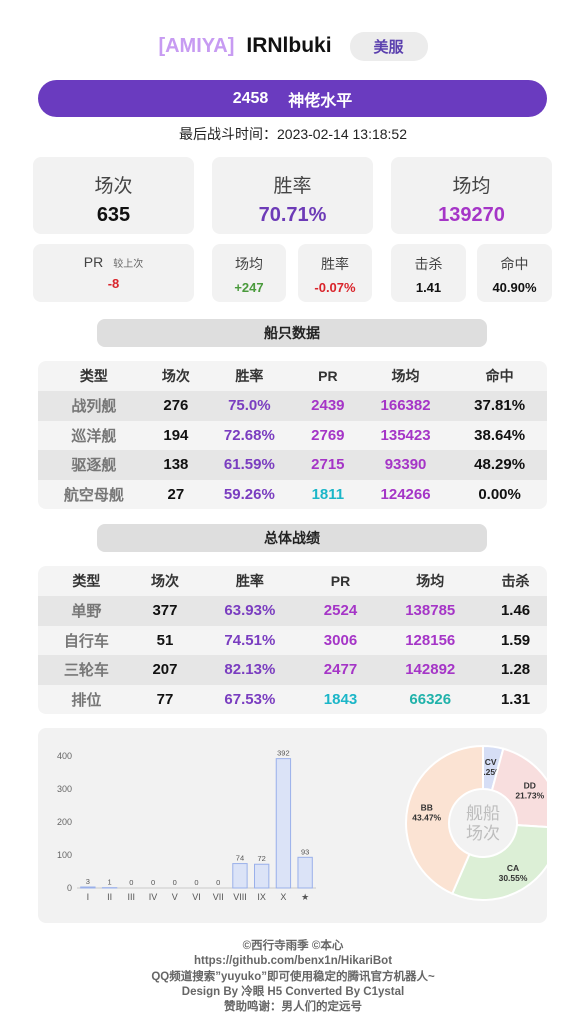  I want to click on y-tick-label: 300, so click(64, 789).